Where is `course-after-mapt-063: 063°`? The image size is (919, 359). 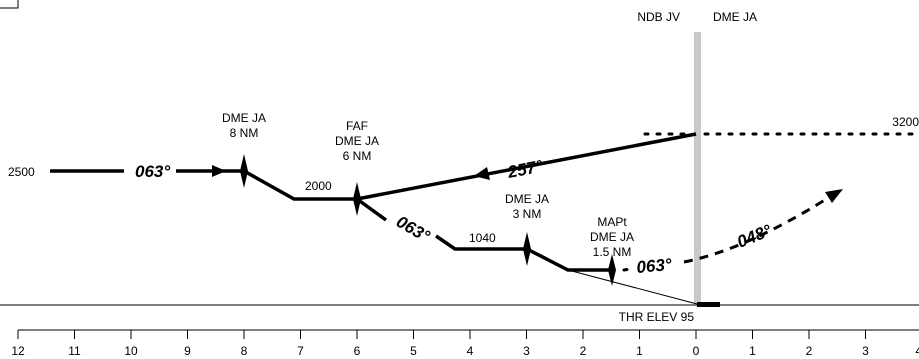 course-after-mapt-063: 063° is located at coordinates (654, 266).